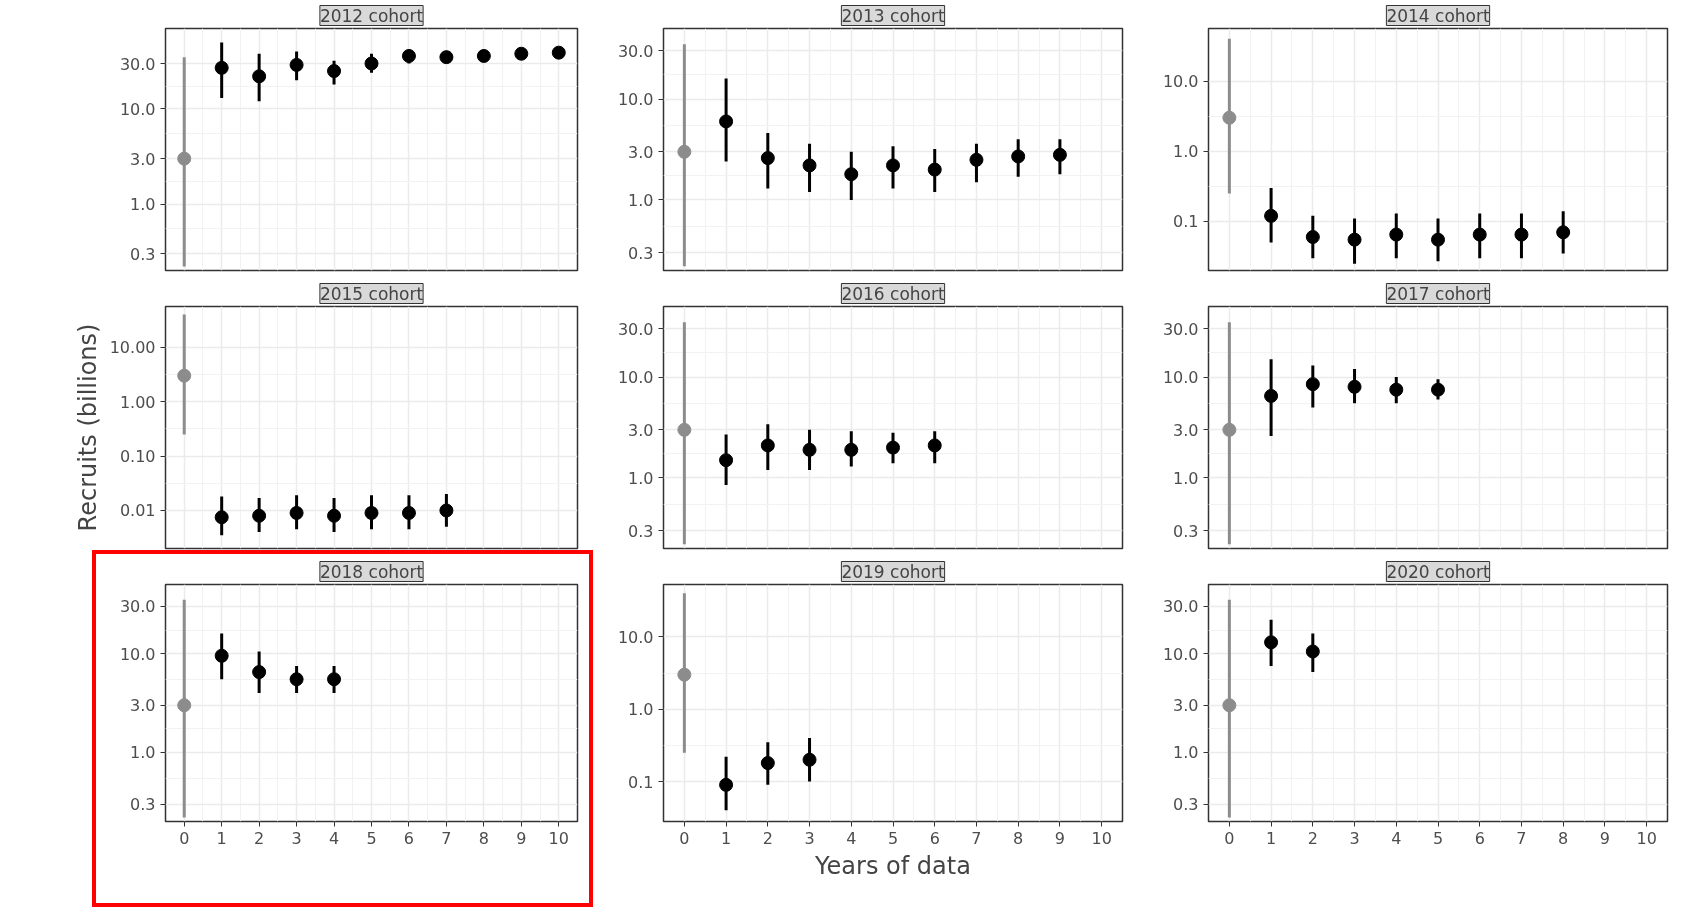 This screenshot has width=1687, height=920. Describe the element at coordinates (137, 457) in the screenshot. I see `y-tick-label: 0.10` at that location.